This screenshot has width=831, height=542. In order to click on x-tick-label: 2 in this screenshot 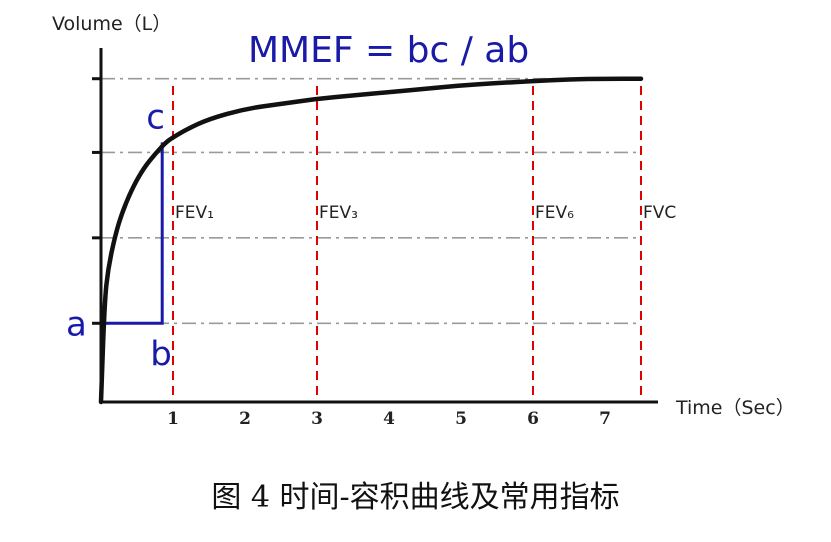, I will do `click(245, 419)`.